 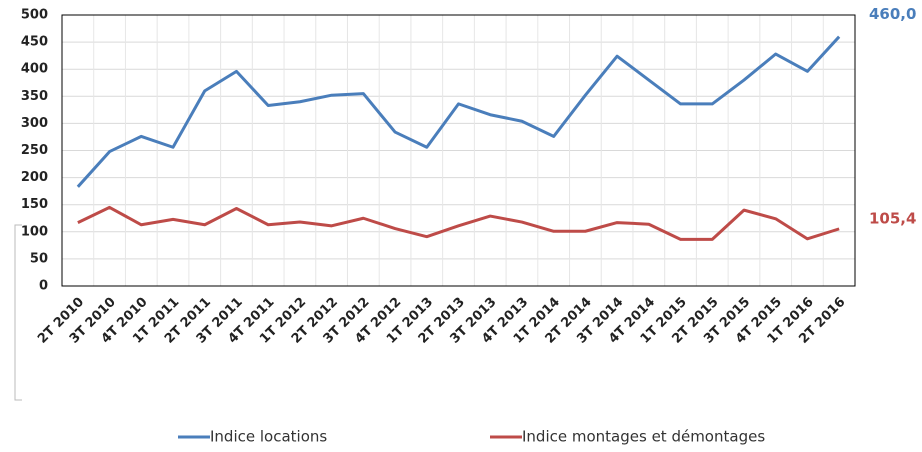 What do you see at coordinates (34, 204) in the screenshot?
I see `y-tick-label: 150` at bounding box center [34, 204].